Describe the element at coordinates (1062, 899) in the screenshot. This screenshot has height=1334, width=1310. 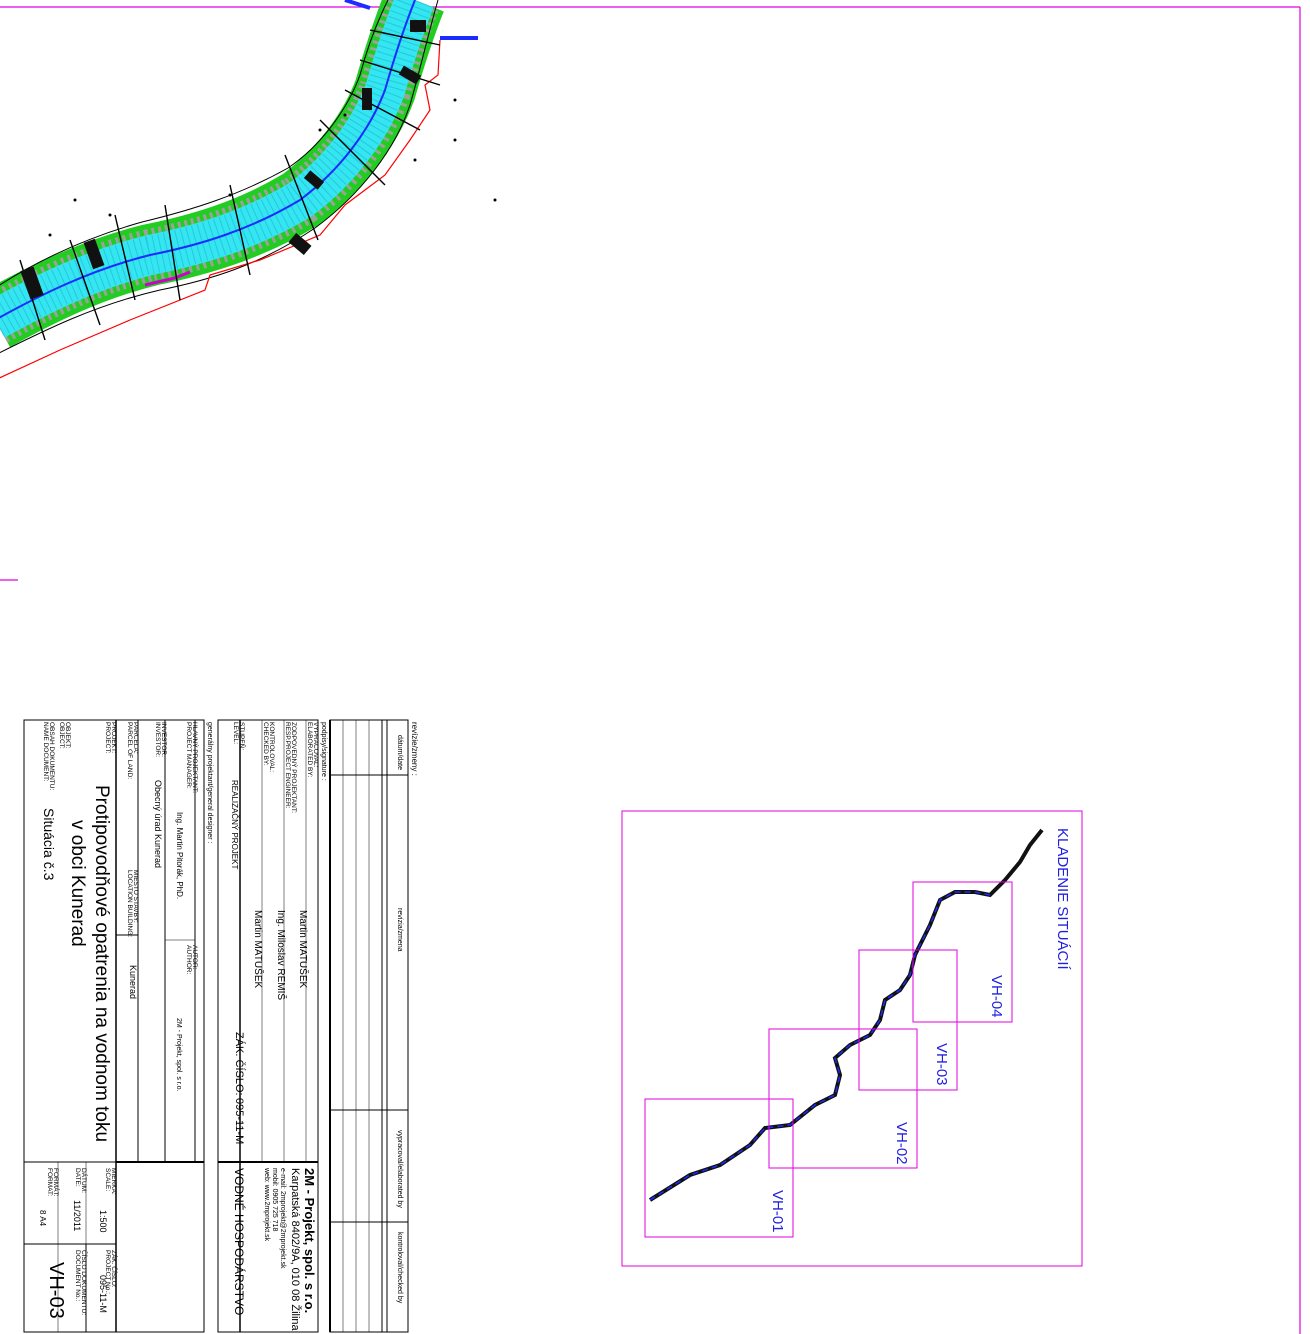
I see `key-map-title: KLADENIE SITUÁCIÍ` at that location.